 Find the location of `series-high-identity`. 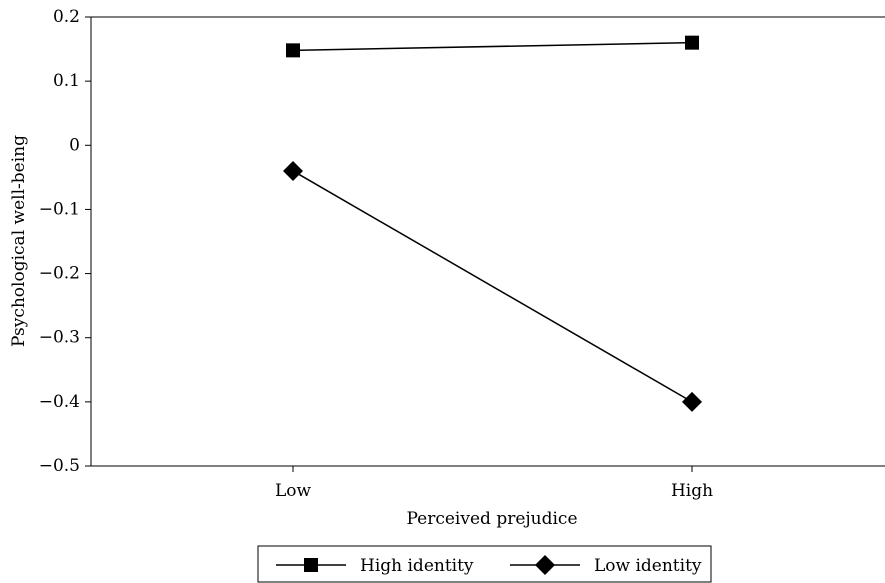

series-high-identity is located at coordinates (492, 46).